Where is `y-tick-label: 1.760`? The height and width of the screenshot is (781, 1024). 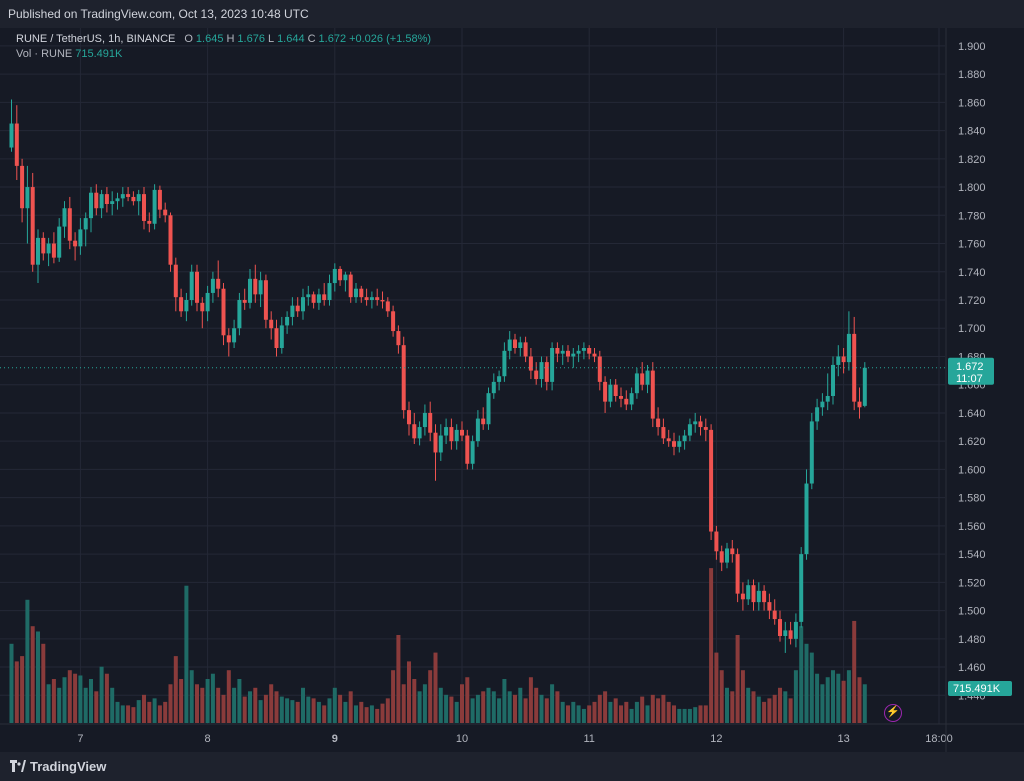 y-tick-label: 1.760 is located at coordinates (972, 245).